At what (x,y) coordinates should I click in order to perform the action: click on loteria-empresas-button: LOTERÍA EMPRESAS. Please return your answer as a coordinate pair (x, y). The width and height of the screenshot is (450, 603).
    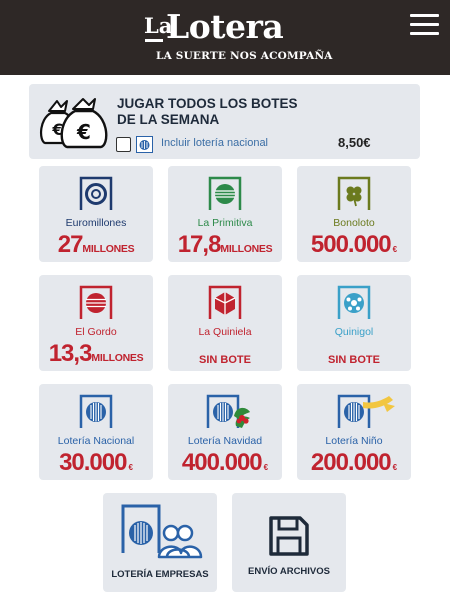
    Looking at the image, I should click on (160, 542).